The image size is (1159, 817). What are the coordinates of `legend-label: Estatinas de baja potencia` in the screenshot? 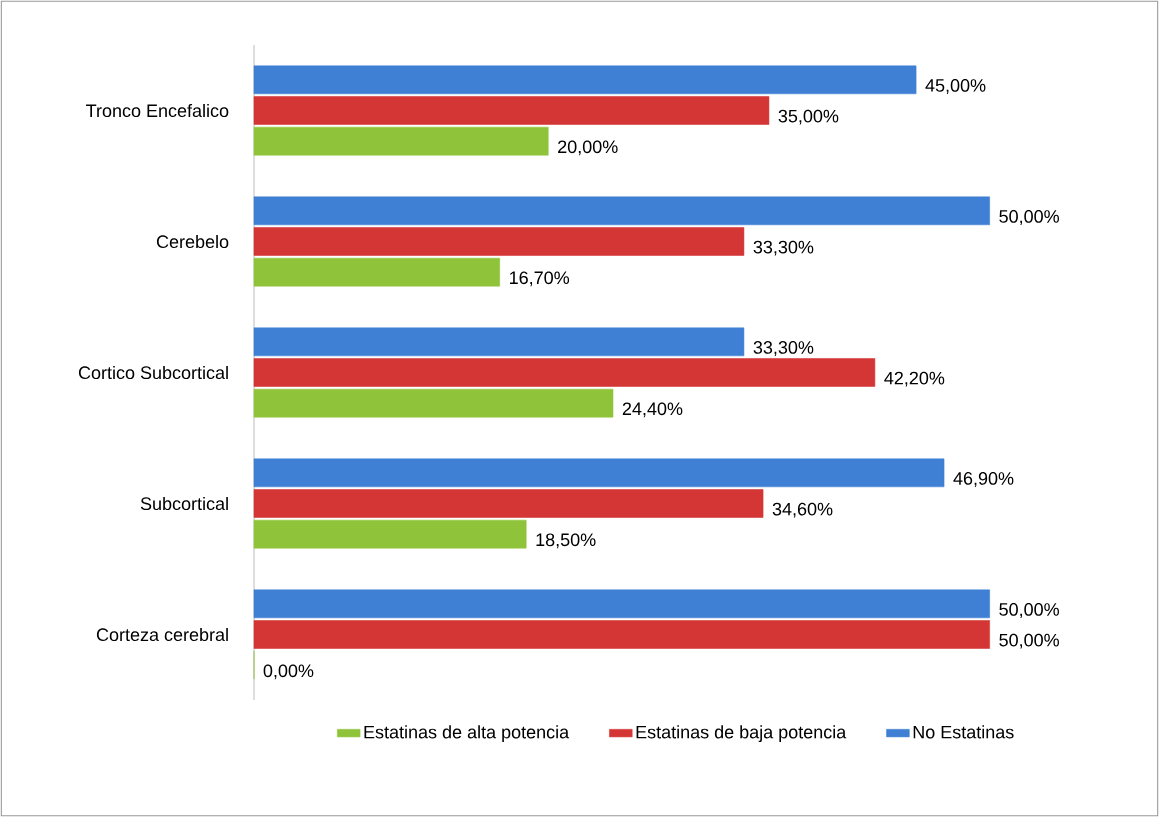 It's located at (741, 734).